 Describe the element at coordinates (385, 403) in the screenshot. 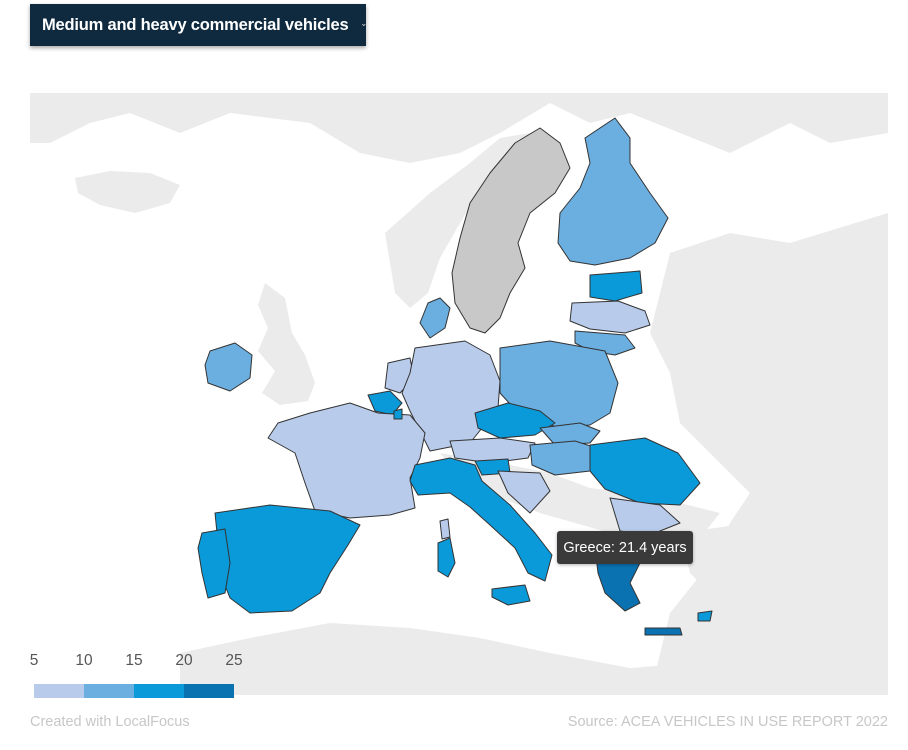

I see `country-belgium` at that location.